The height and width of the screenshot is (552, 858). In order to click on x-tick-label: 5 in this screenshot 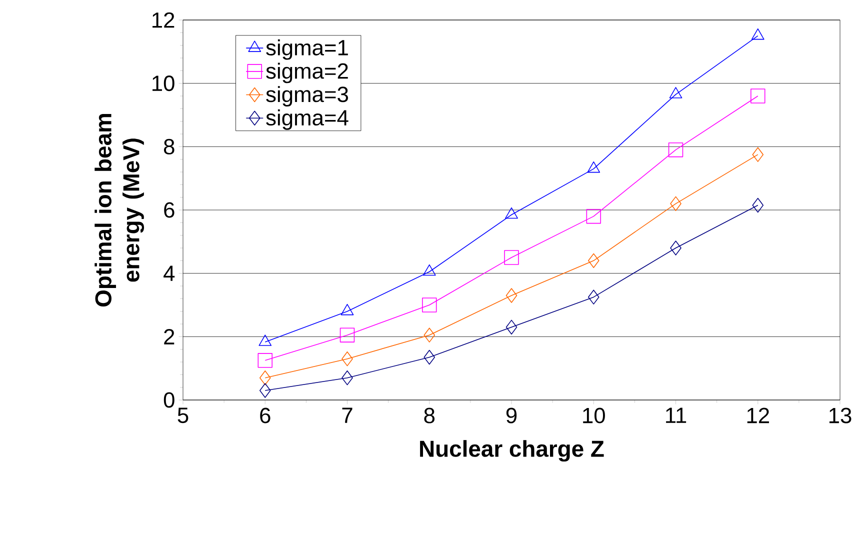, I will do `click(183, 416)`.